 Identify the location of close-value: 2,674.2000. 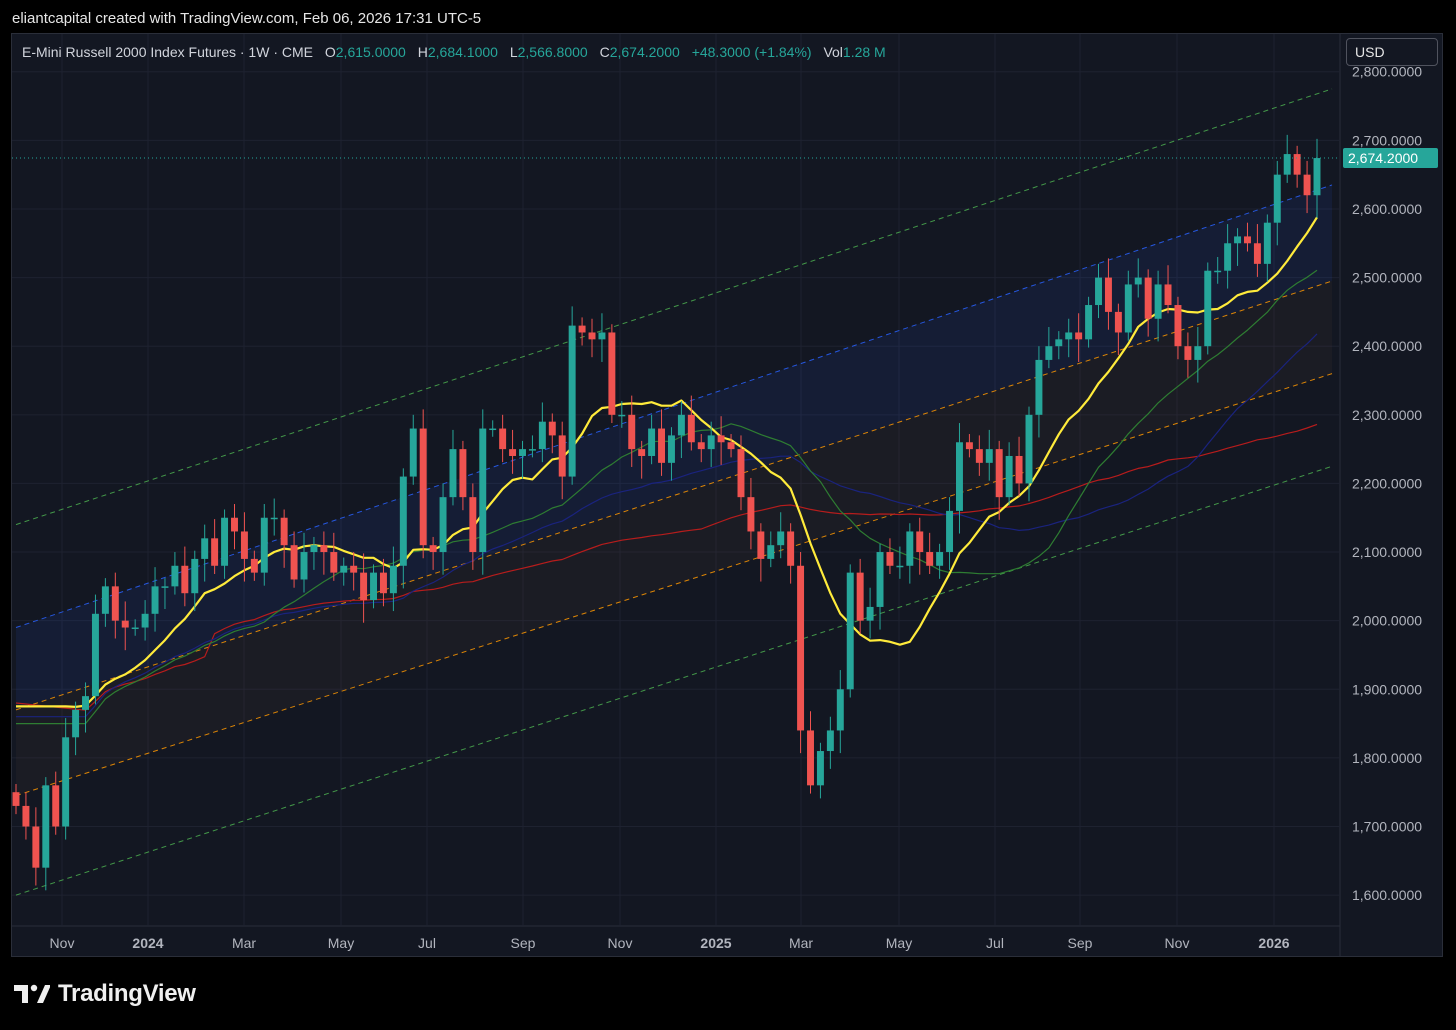
(644, 52).